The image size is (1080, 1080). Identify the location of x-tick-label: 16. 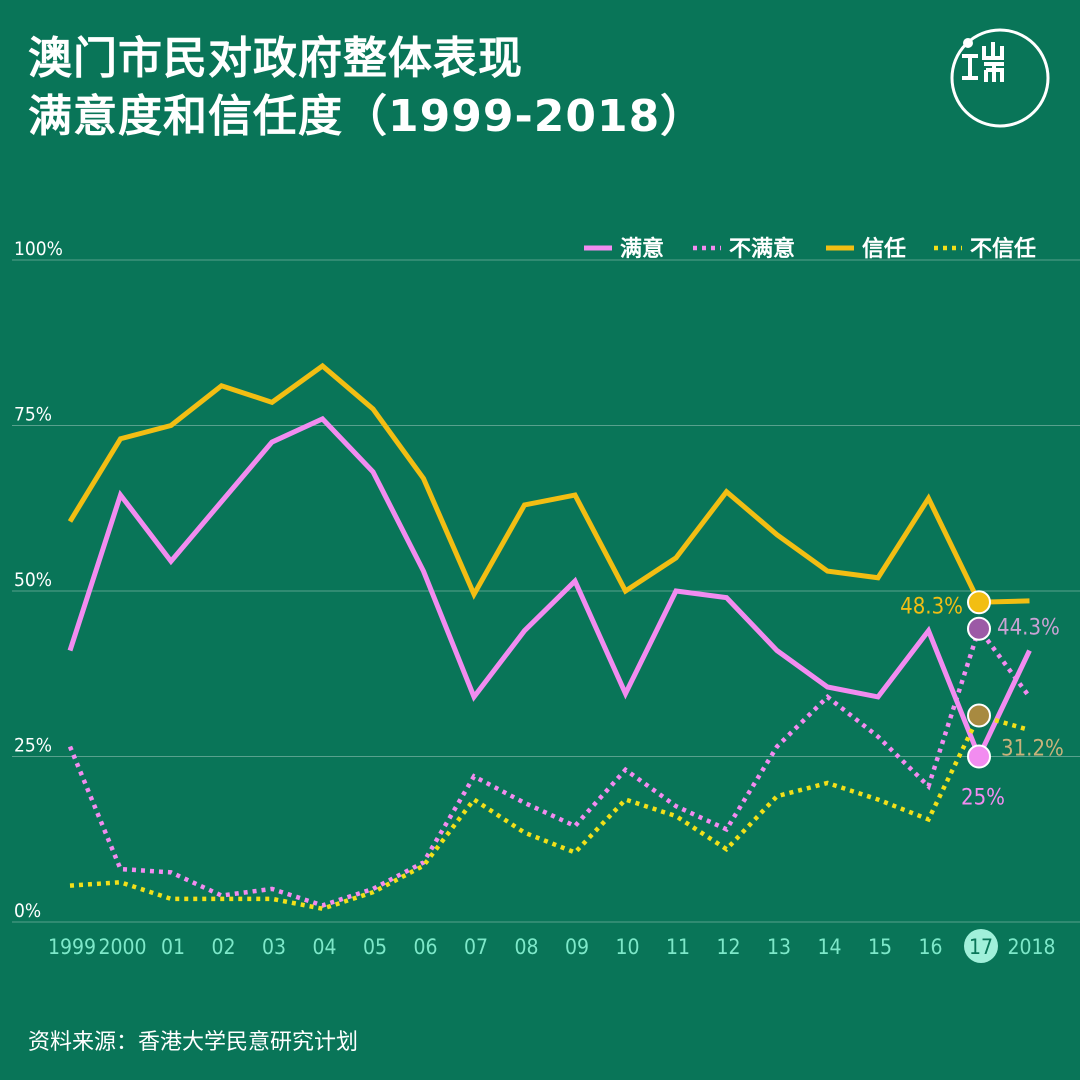
(930, 947).